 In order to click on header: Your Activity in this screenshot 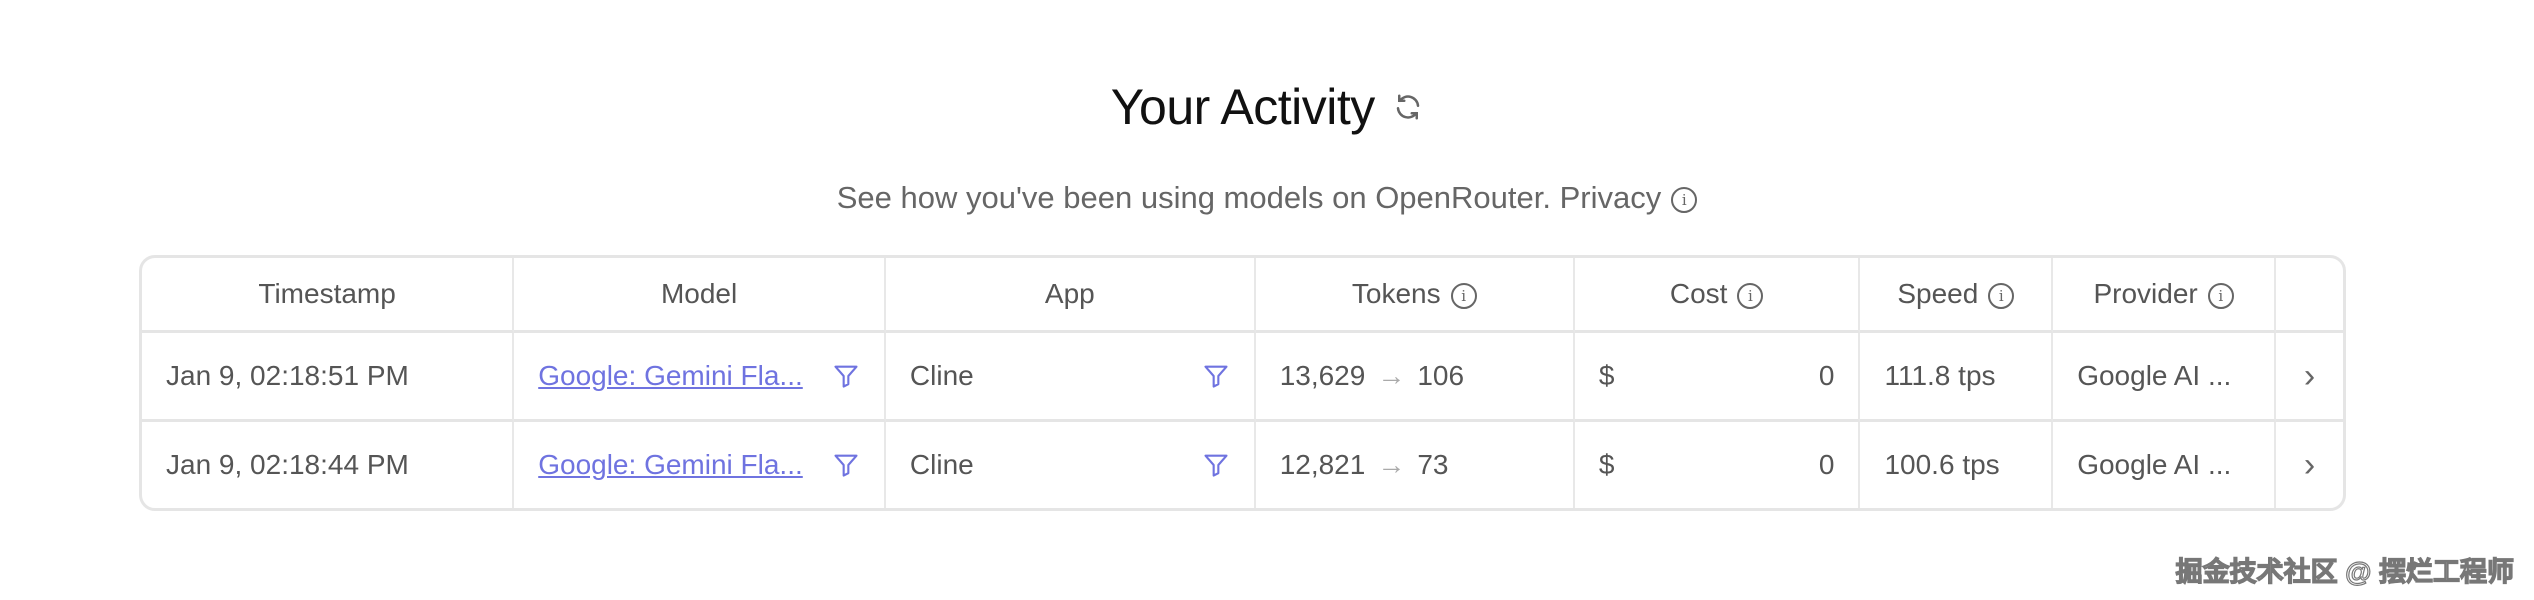, I will do `click(1267, 107)`.